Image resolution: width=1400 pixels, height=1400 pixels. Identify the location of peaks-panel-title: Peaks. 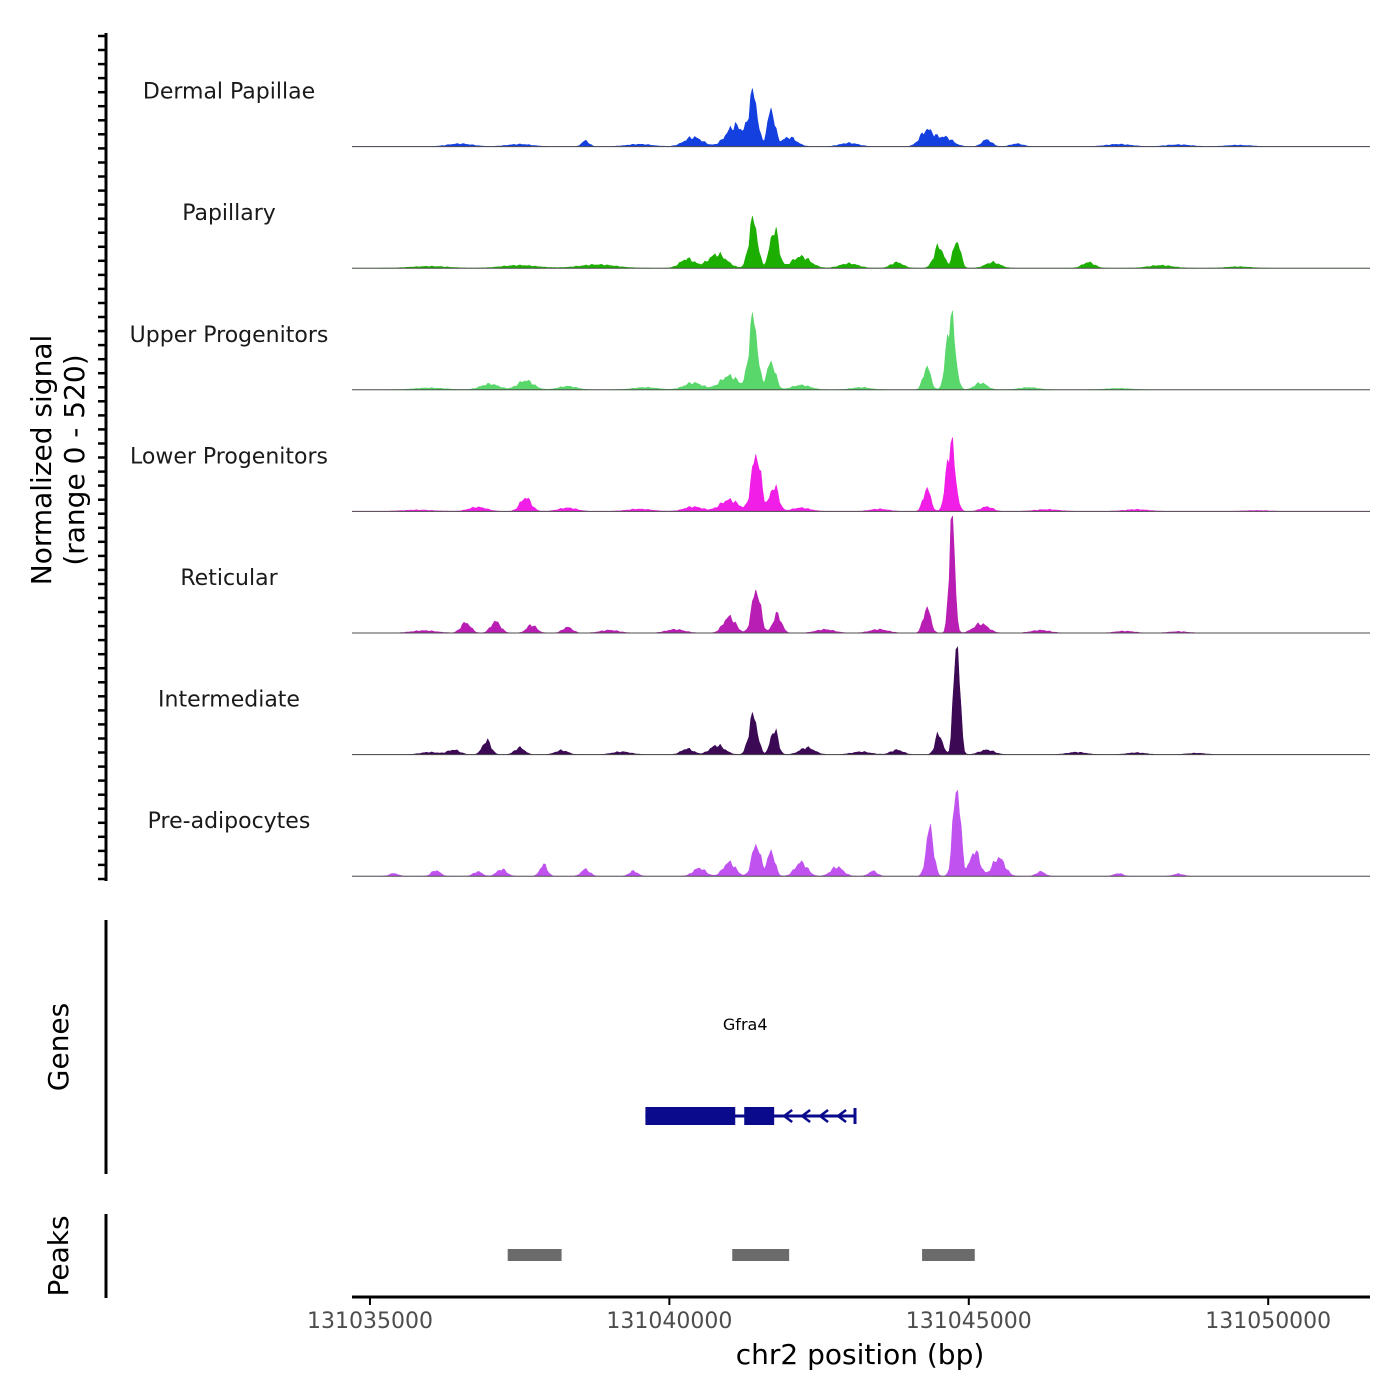
(58, 1255).